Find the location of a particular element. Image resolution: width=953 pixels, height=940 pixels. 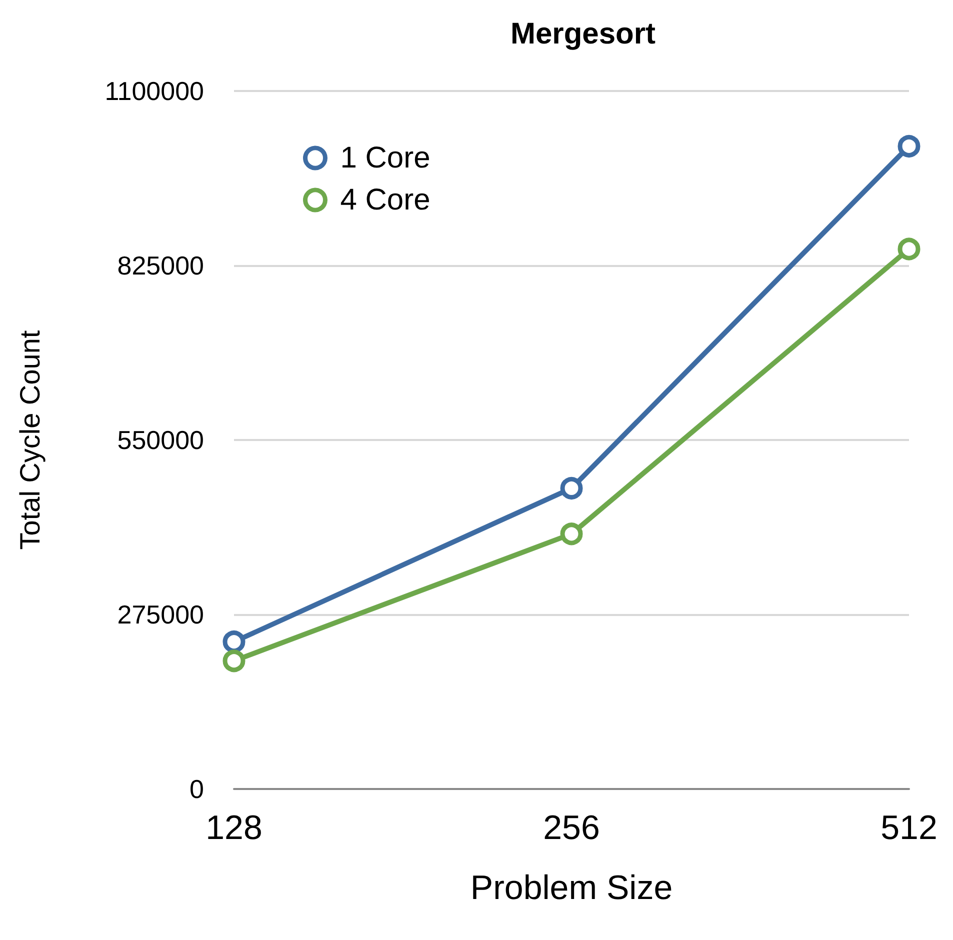

x-tick-label: 256 is located at coordinates (571, 828).